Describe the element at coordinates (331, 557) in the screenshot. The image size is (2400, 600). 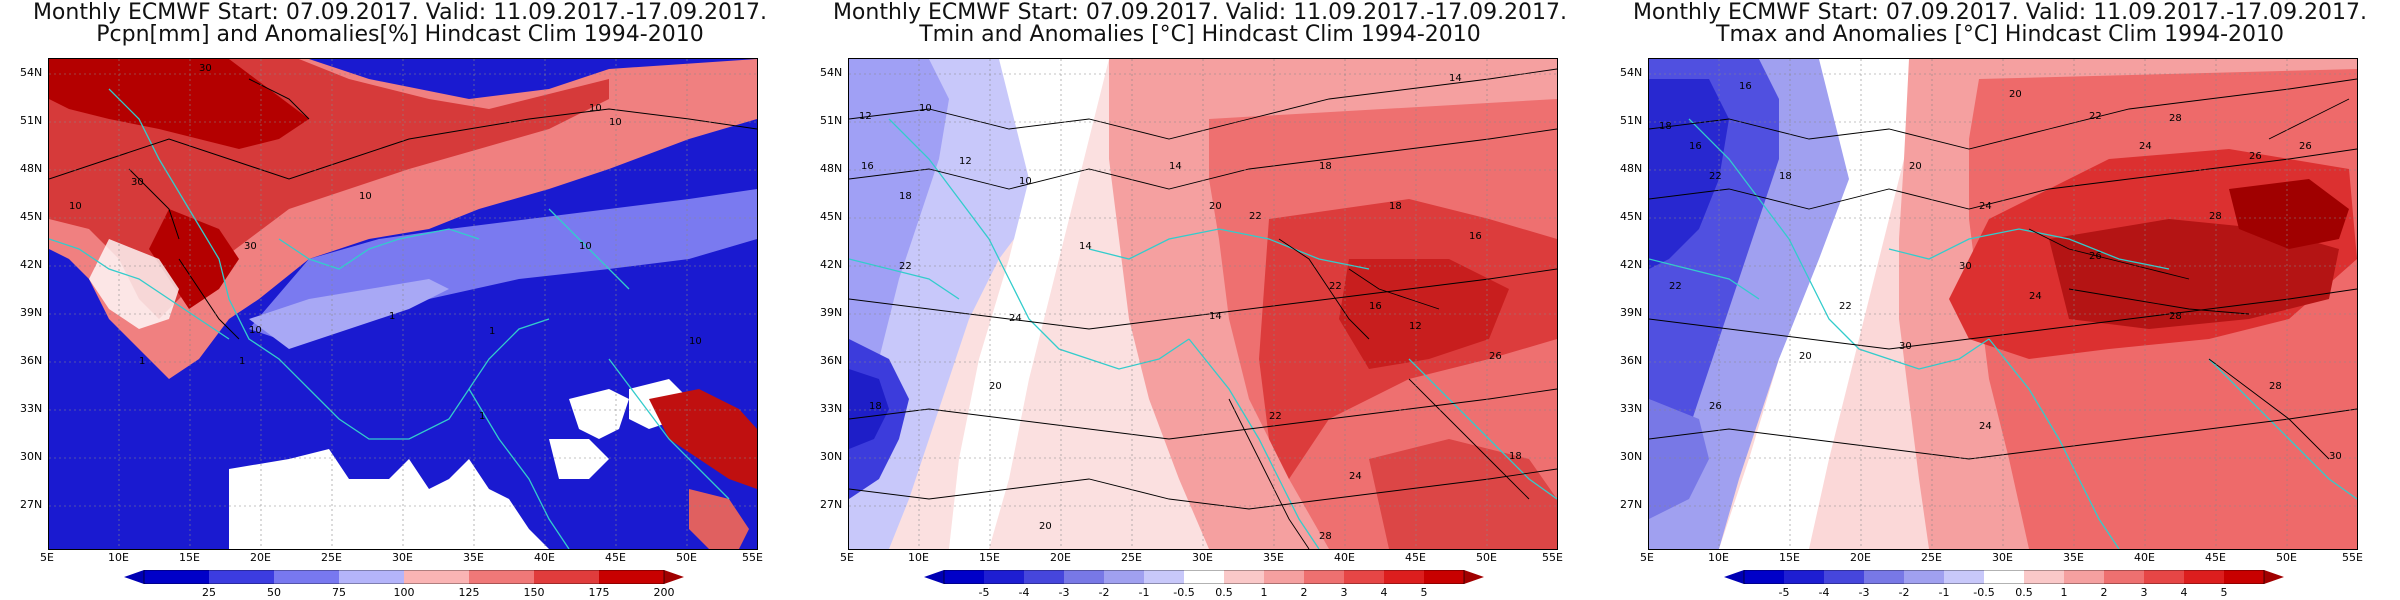
I see `lon-tick: 25E` at that location.